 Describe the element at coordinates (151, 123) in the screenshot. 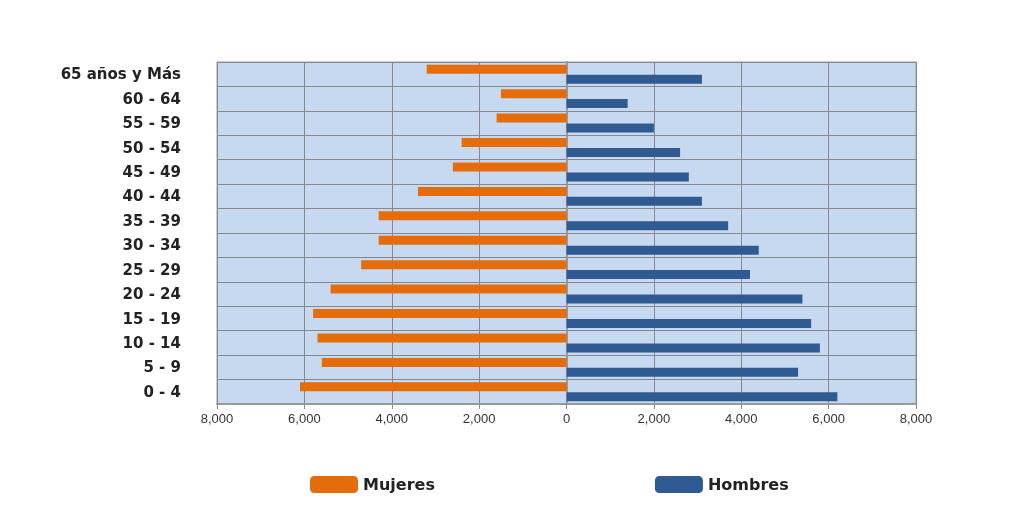

I see `y-tick-label: 55 - 59` at that location.